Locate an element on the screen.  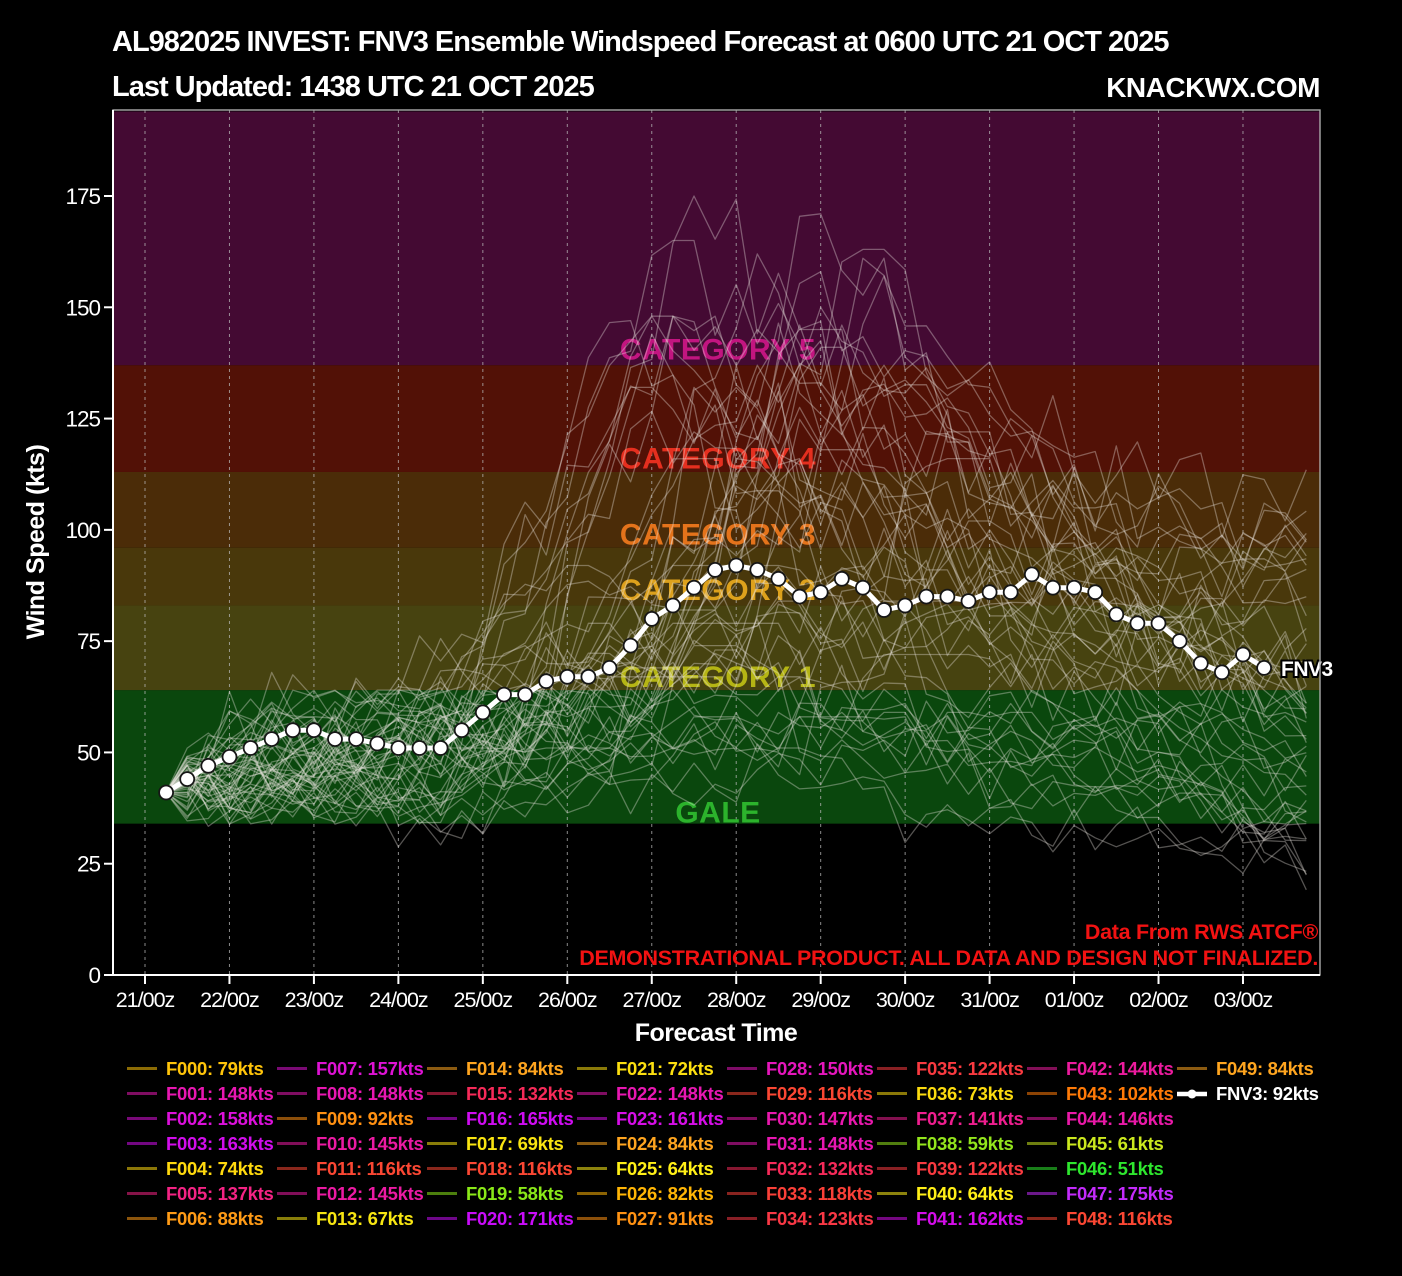
legend-swatch-F019 is located at coordinates (442, 1193).